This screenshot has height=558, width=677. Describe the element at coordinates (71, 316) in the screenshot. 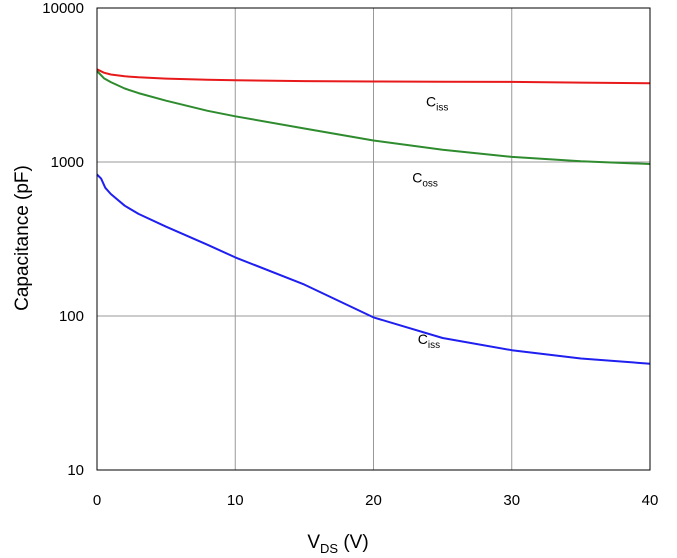

I see `y-tick-label: 100` at that location.